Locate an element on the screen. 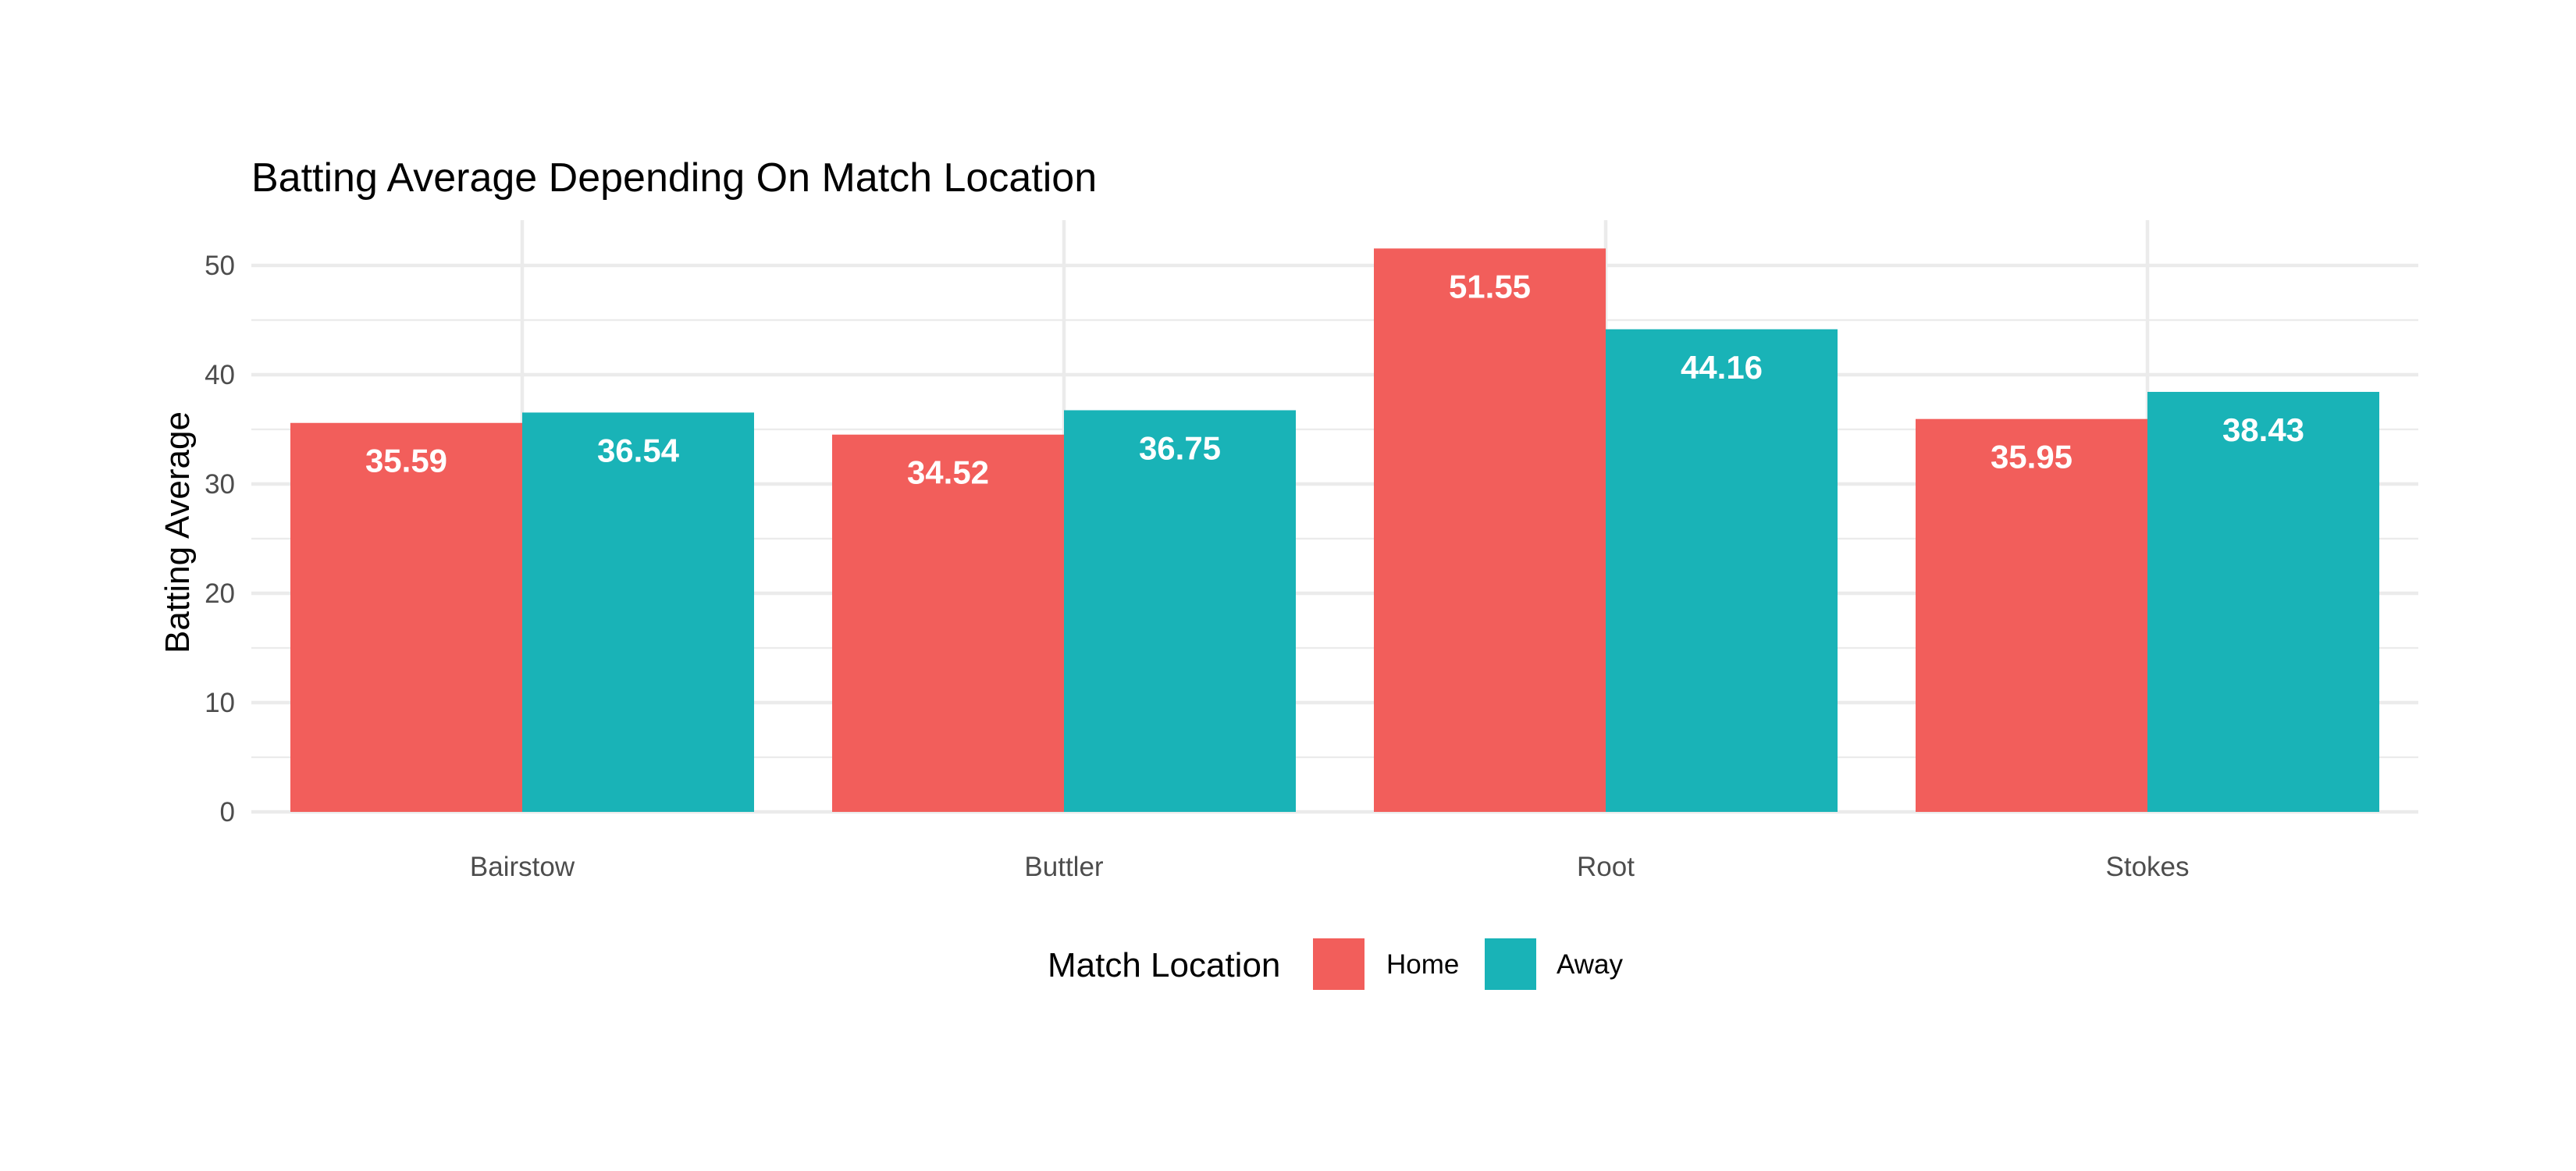 This screenshot has width=2576, height=1171. bar-value-label: 38.43 is located at coordinates (2263, 429).